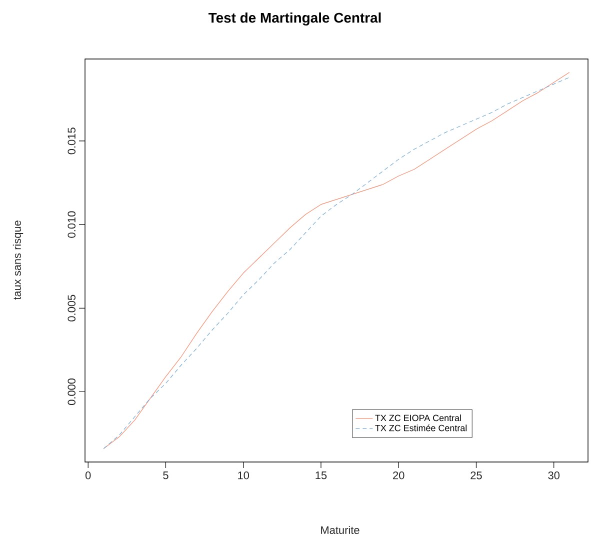  What do you see at coordinates (72, 392) in the screenshot?
I see `y-tick-label: 0.000` at bounding box center [72, 392].